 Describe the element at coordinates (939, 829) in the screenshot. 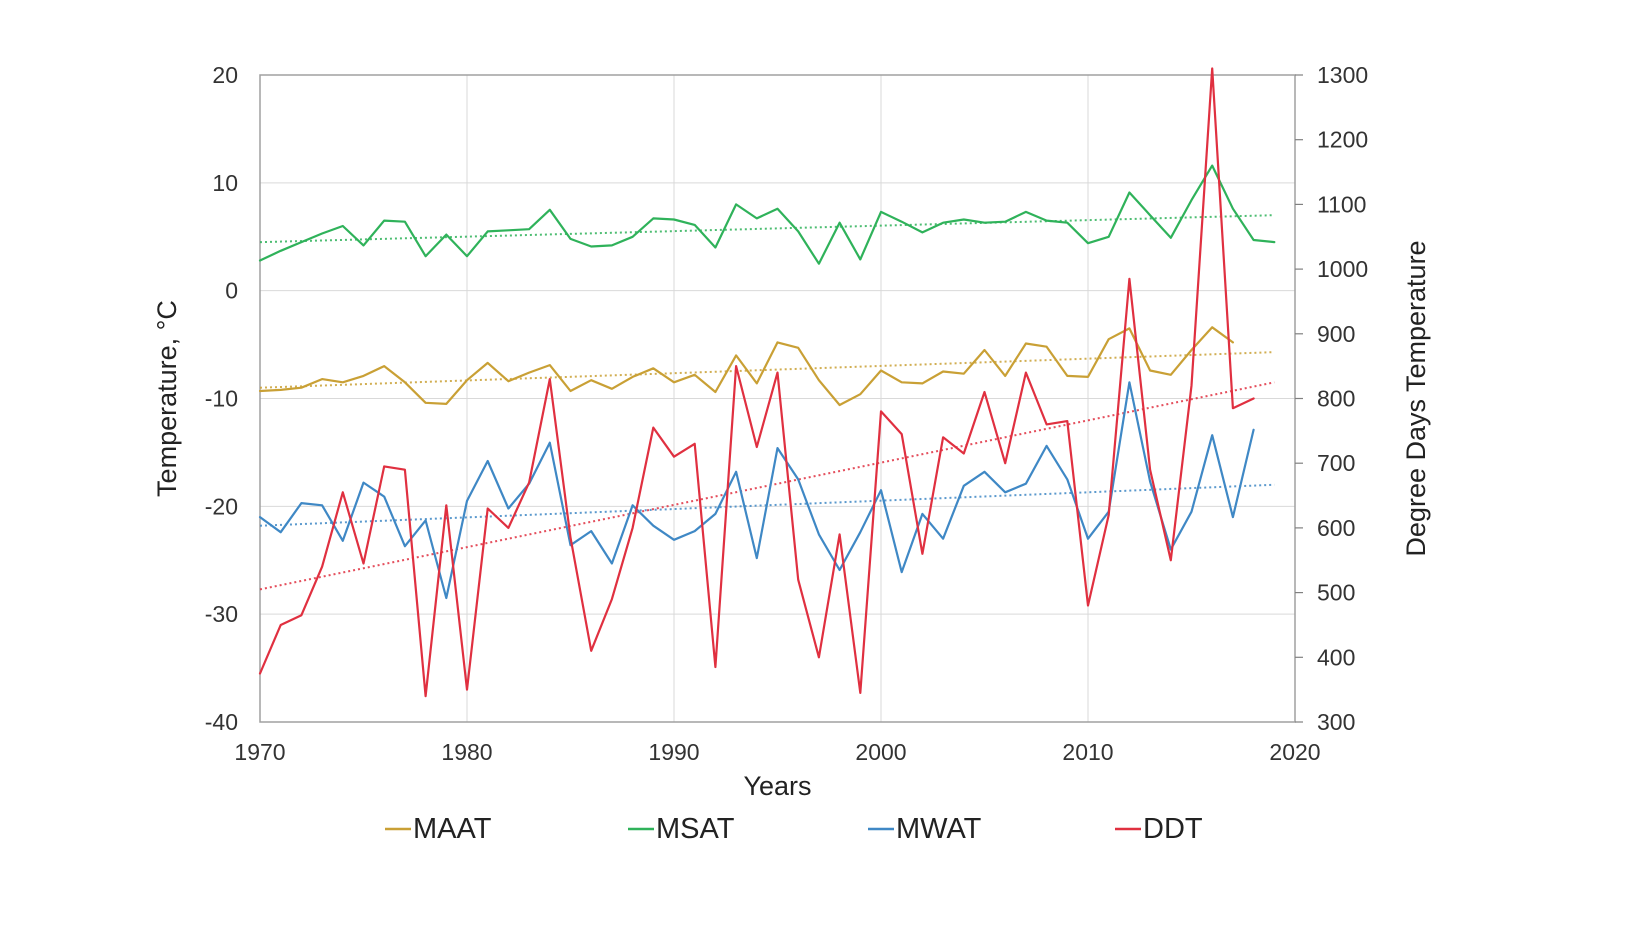

I see `legend-label-mwat: MWAT` at that location.